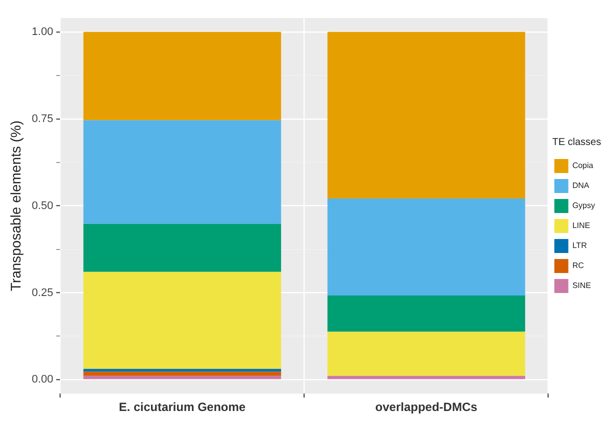 The height and width of the screenshot is (422, 609). What do you see at coordinates (43, 206) in the screenshot?
I see `y-tick-label: 0.50` at bounding box center [43, 206].